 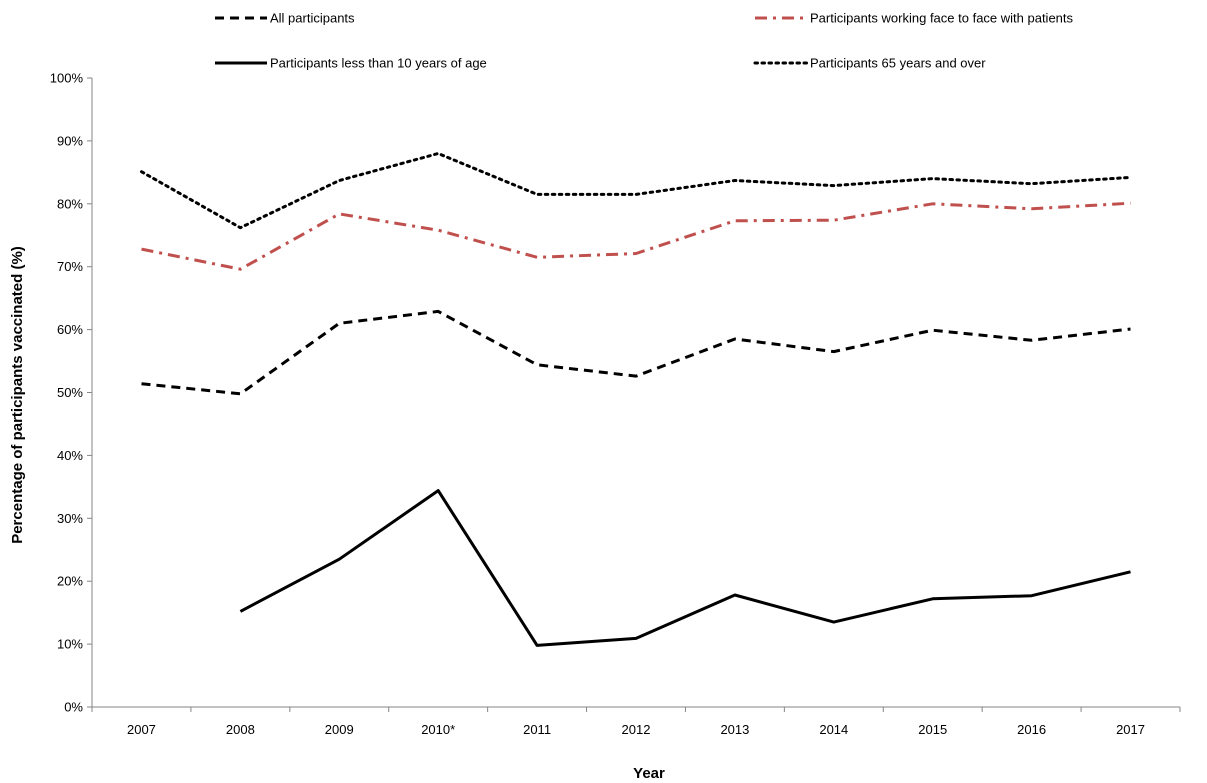 What do you see at coordinates (312, 18) in the screenshot?
I see `legend-label-1: All participants` at bounding box center [312, 18].